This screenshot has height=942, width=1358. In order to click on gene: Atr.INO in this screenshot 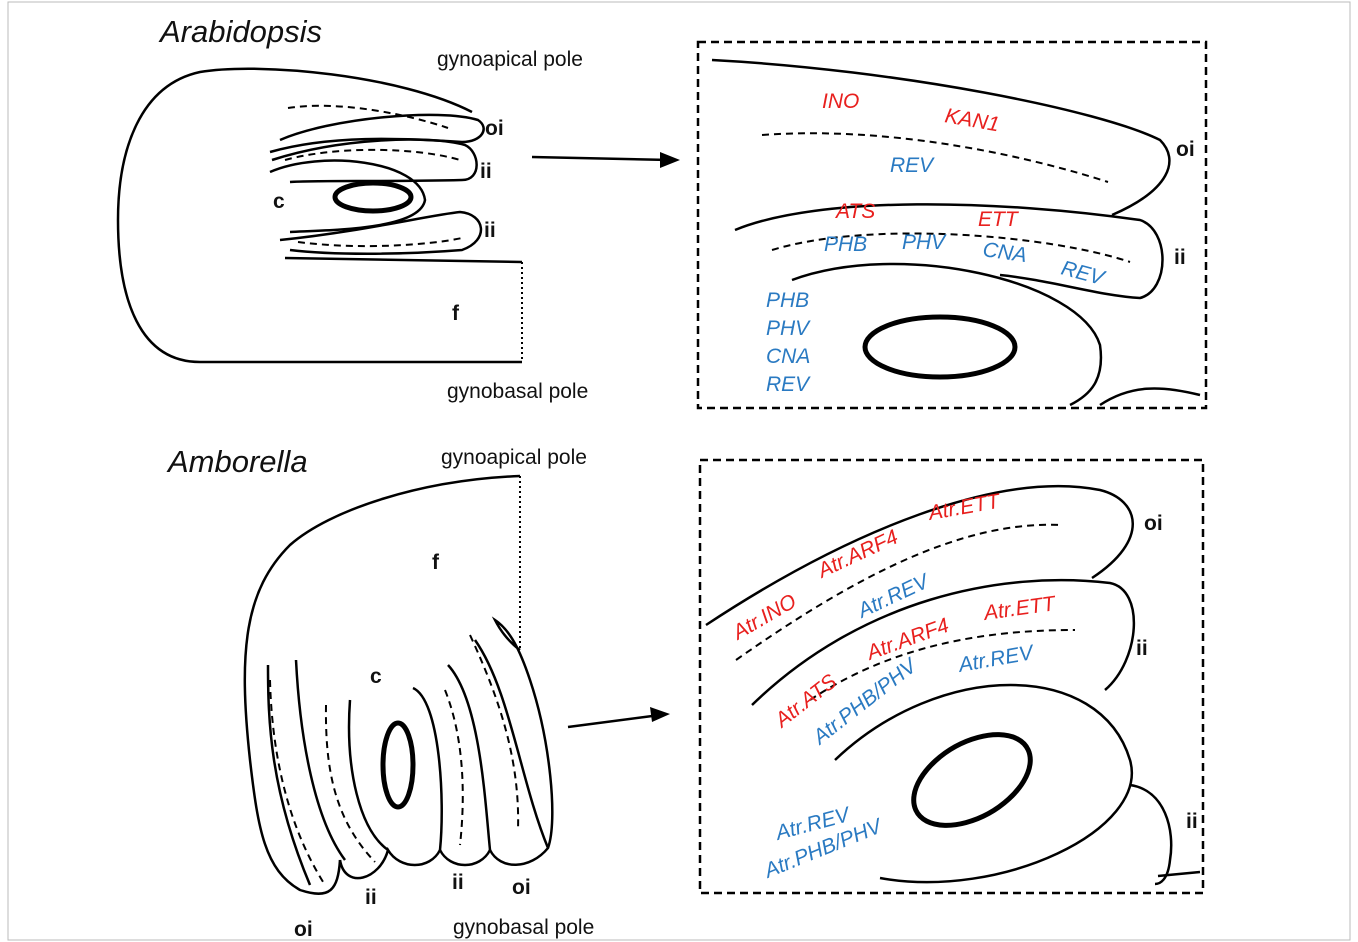, I will do `click(763, 618)`.